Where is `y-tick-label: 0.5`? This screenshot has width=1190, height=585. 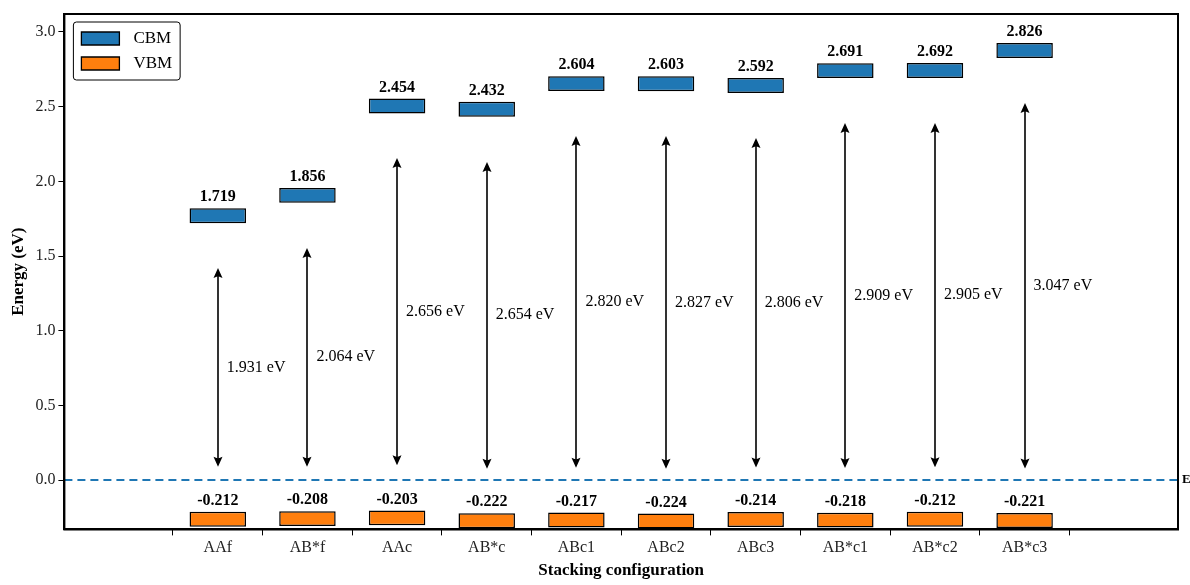
y-tick-label: 0.5 is located at coordinates (45, 404).